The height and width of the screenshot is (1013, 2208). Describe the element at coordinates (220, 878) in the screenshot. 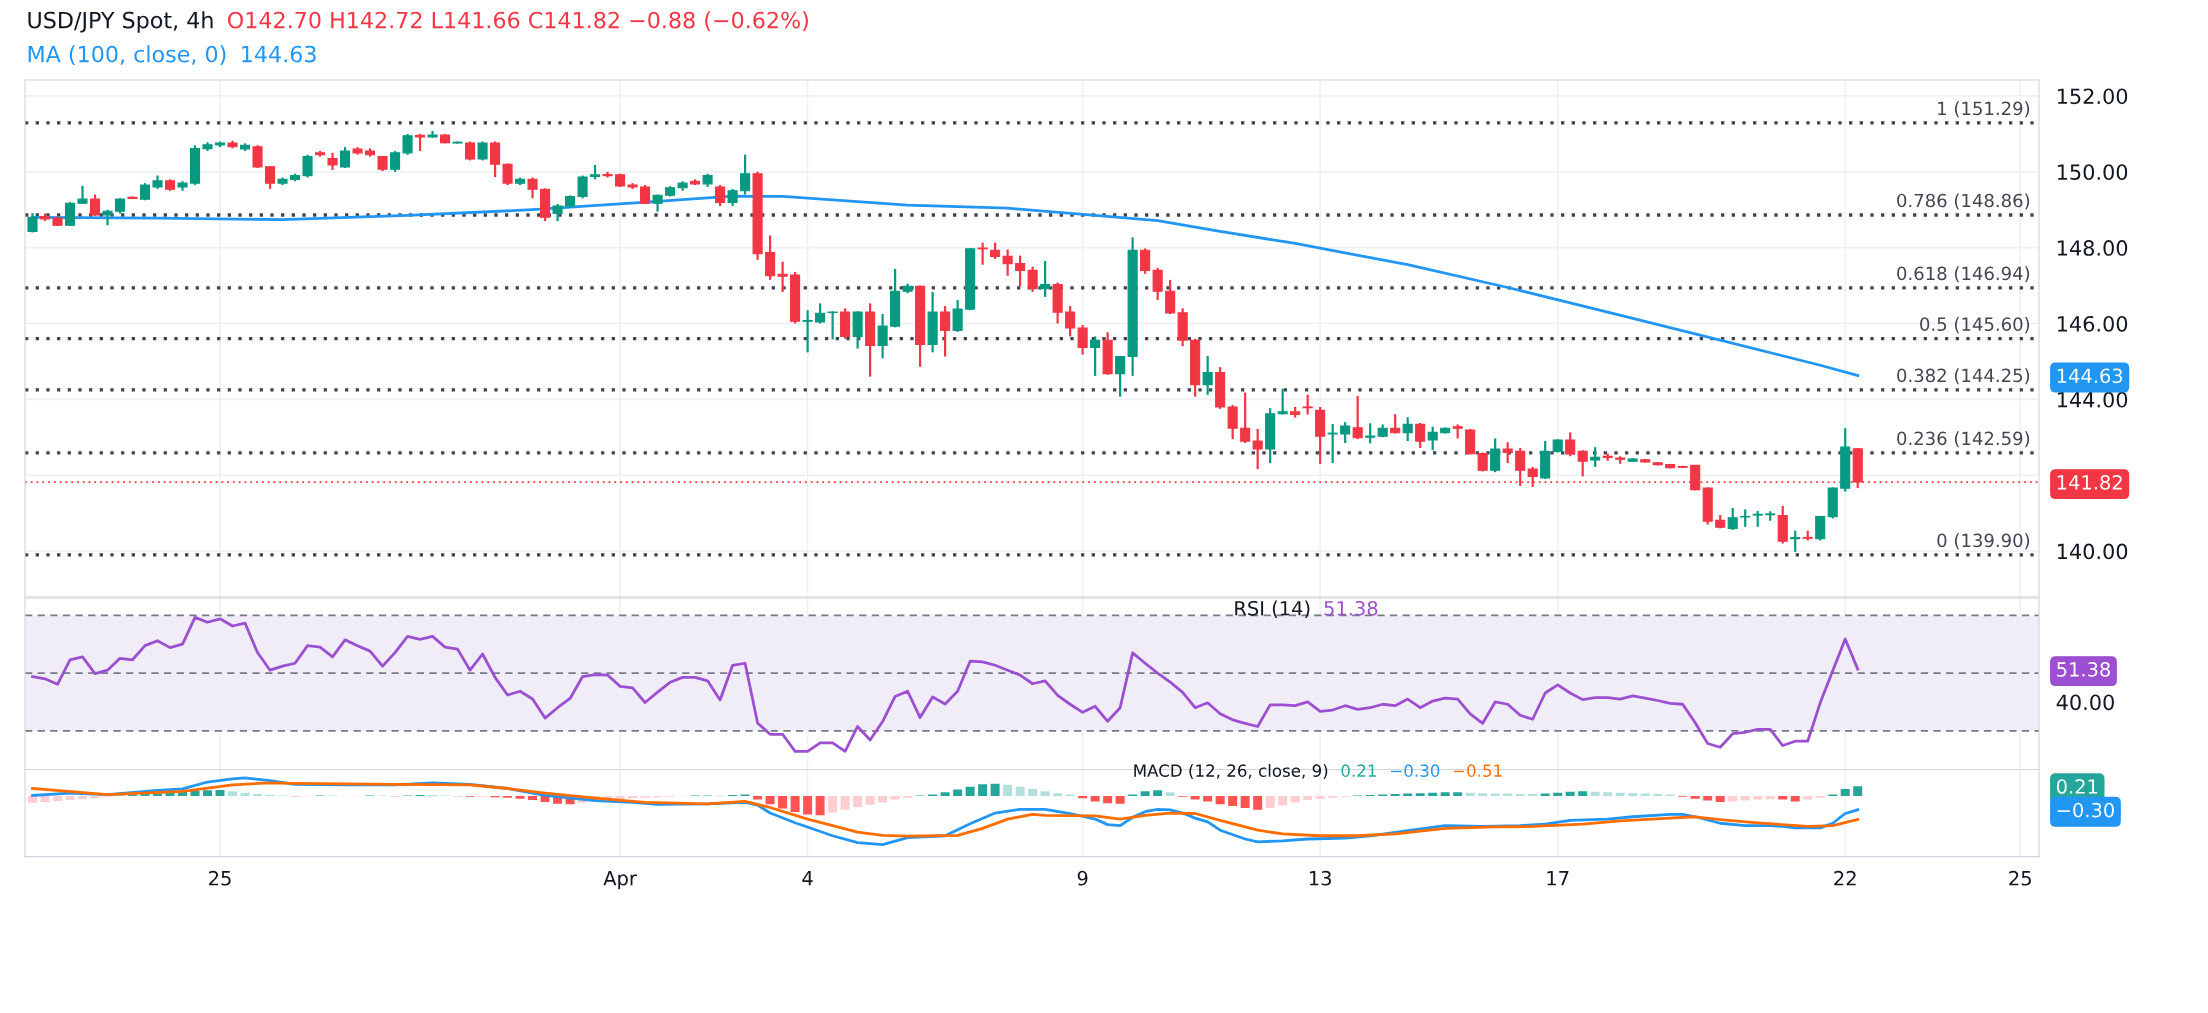

I see `x-tick-label: 25` at that location.